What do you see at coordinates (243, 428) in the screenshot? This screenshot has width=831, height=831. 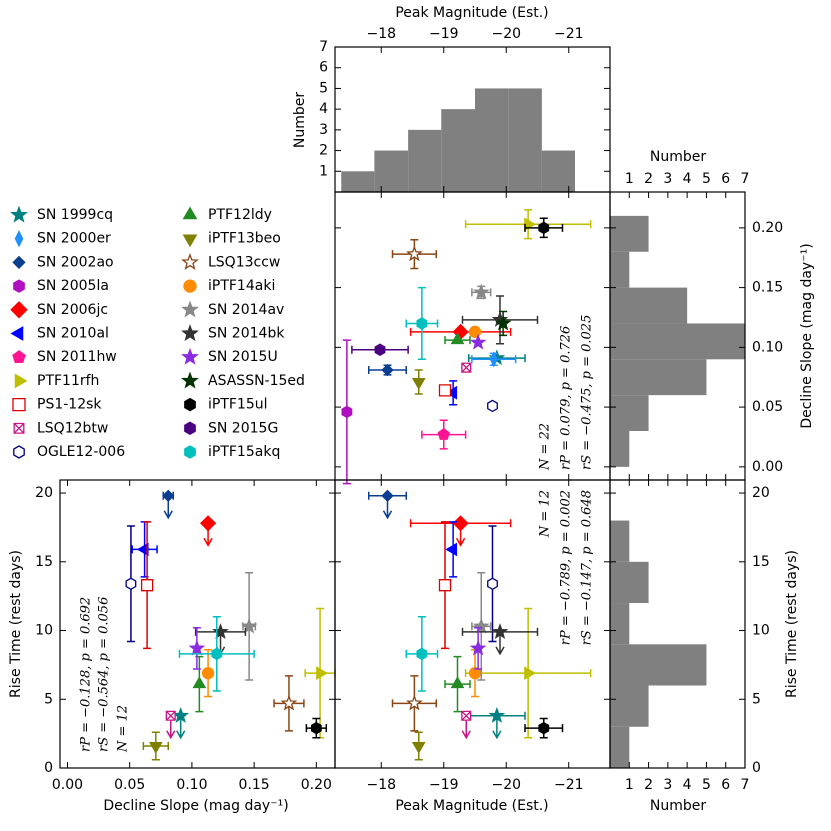 I see `legend-label: SN 2015G` at bounding box center [243, 428].